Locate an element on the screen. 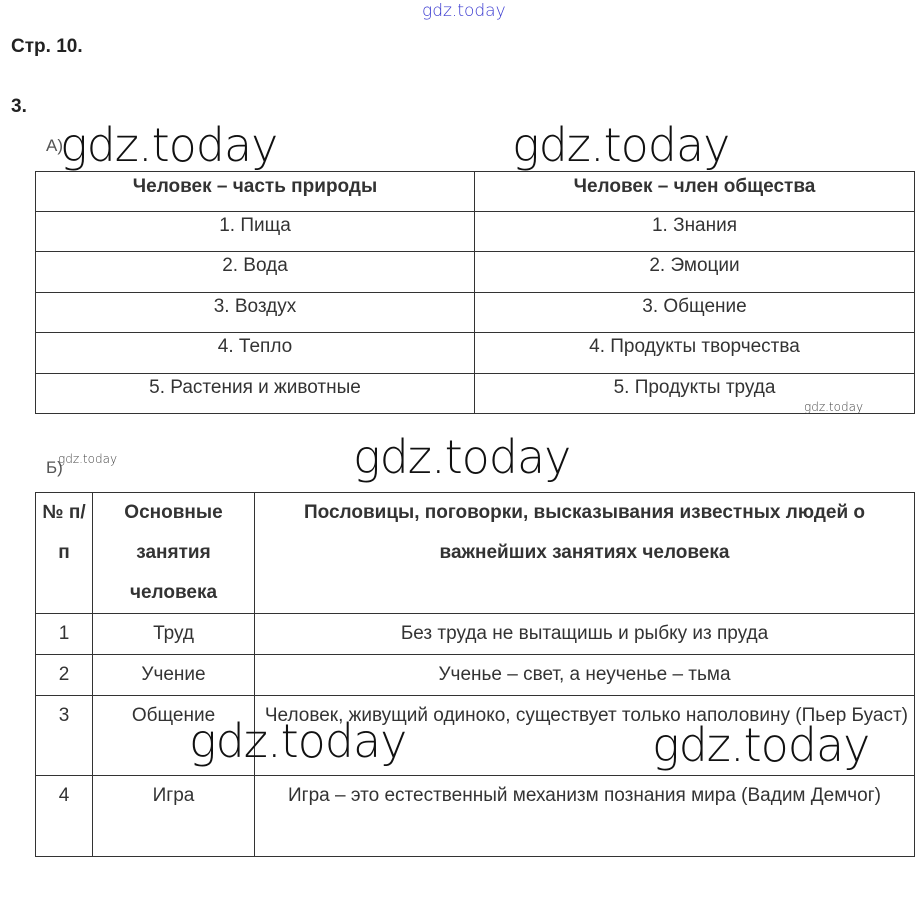 This screenshot has height=904, width=924. table-row: 3. Воздух 3. Общение is located at coordinates (475, 312).